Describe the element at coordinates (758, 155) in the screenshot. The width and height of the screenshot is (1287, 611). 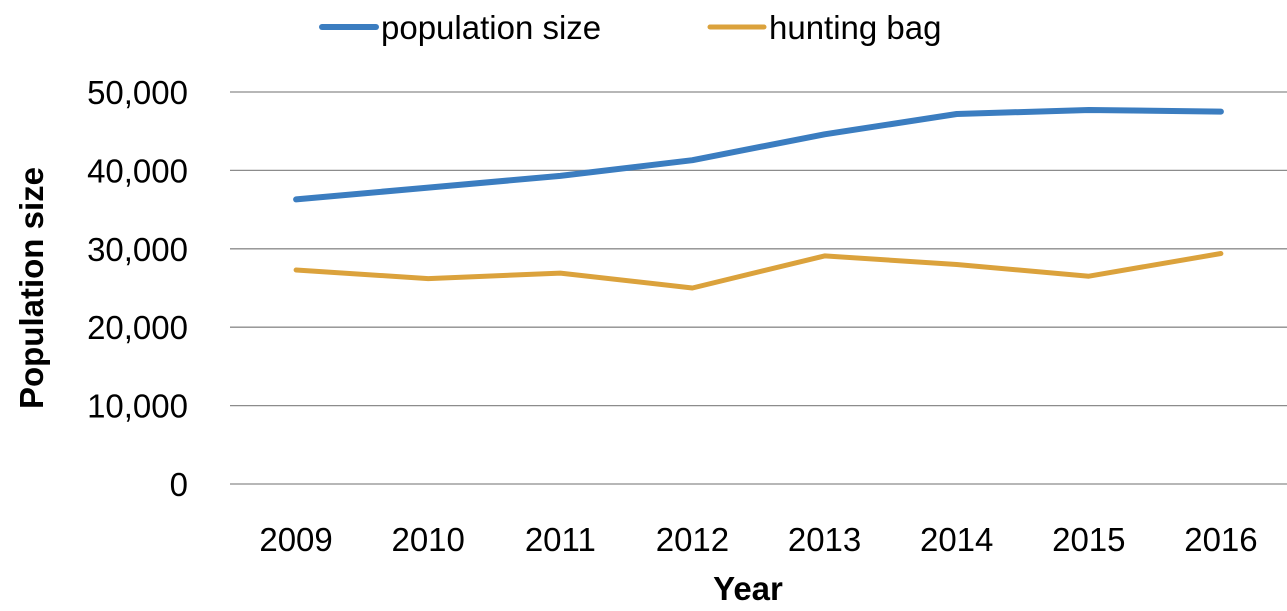
I see `series-line-population-size` at that location.